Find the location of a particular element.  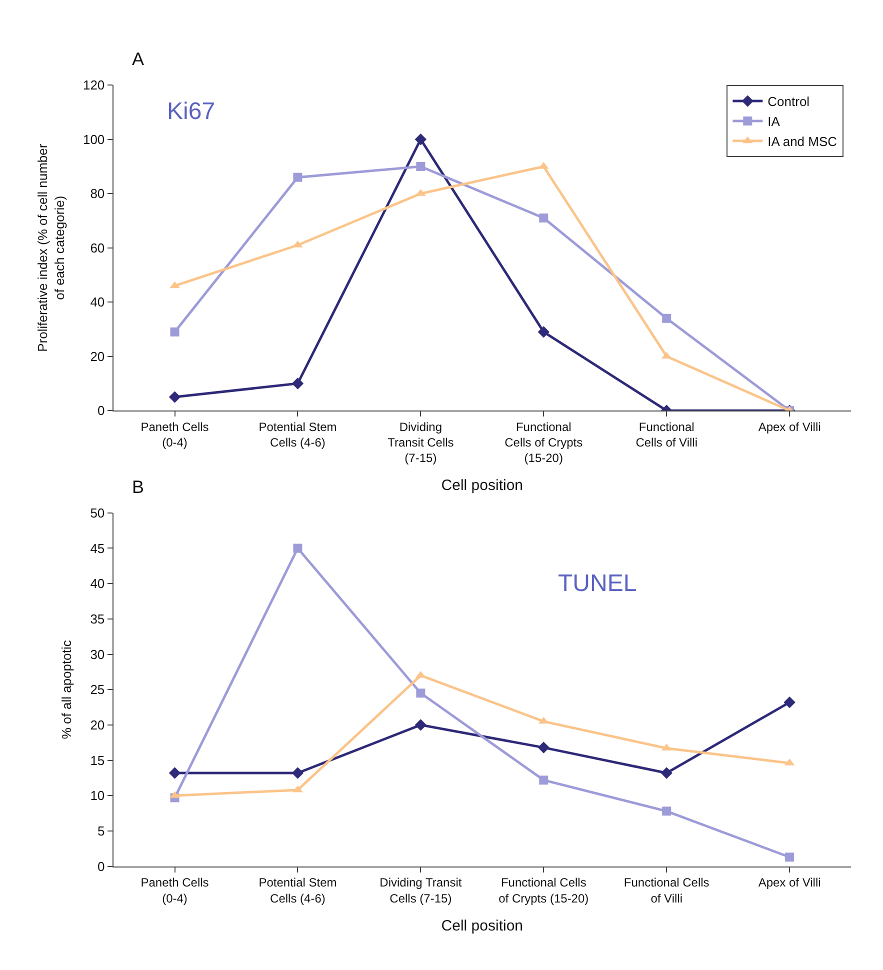

y-tick-label: 5 is located at coordinates (101, 831).